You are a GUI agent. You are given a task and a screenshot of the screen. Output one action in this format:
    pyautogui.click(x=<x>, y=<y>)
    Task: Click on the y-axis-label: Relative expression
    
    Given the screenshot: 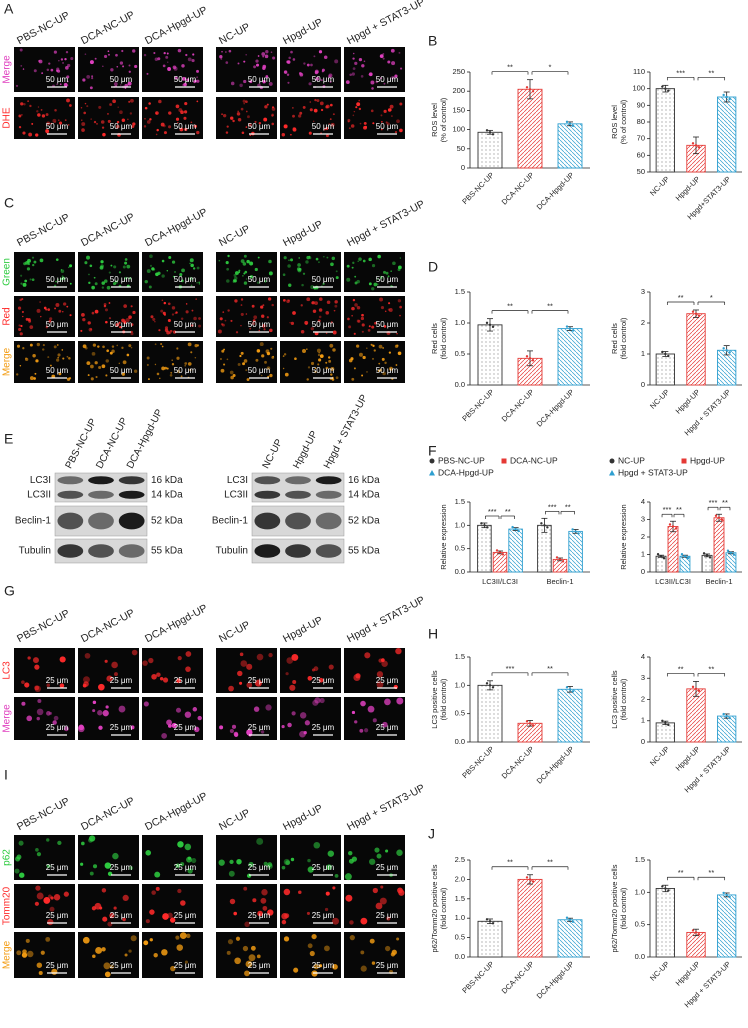 What is the action you would take?
    pyautogui.click(x=443, y=536)
    